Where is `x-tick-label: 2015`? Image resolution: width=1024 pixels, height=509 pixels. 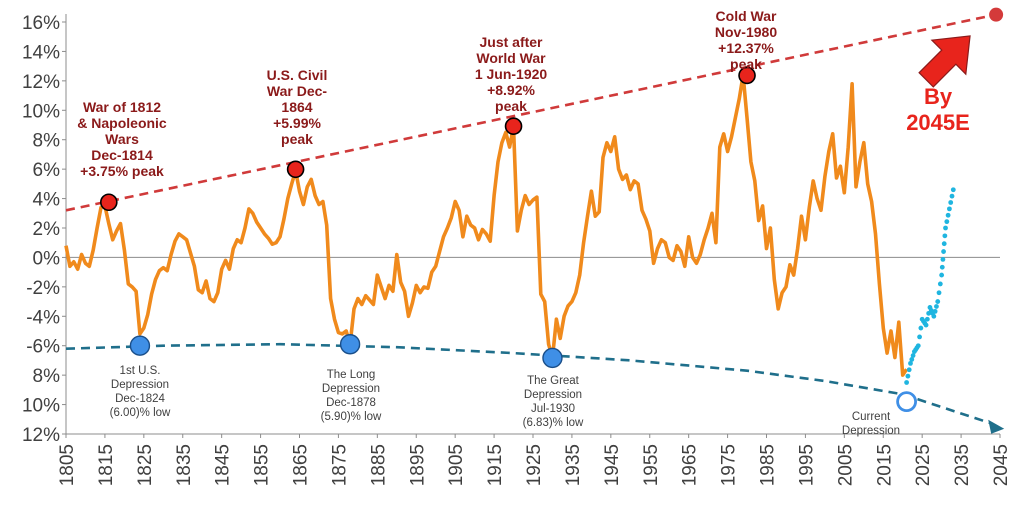
x-tick-label: 2015 is located at coordinates (884, 465).